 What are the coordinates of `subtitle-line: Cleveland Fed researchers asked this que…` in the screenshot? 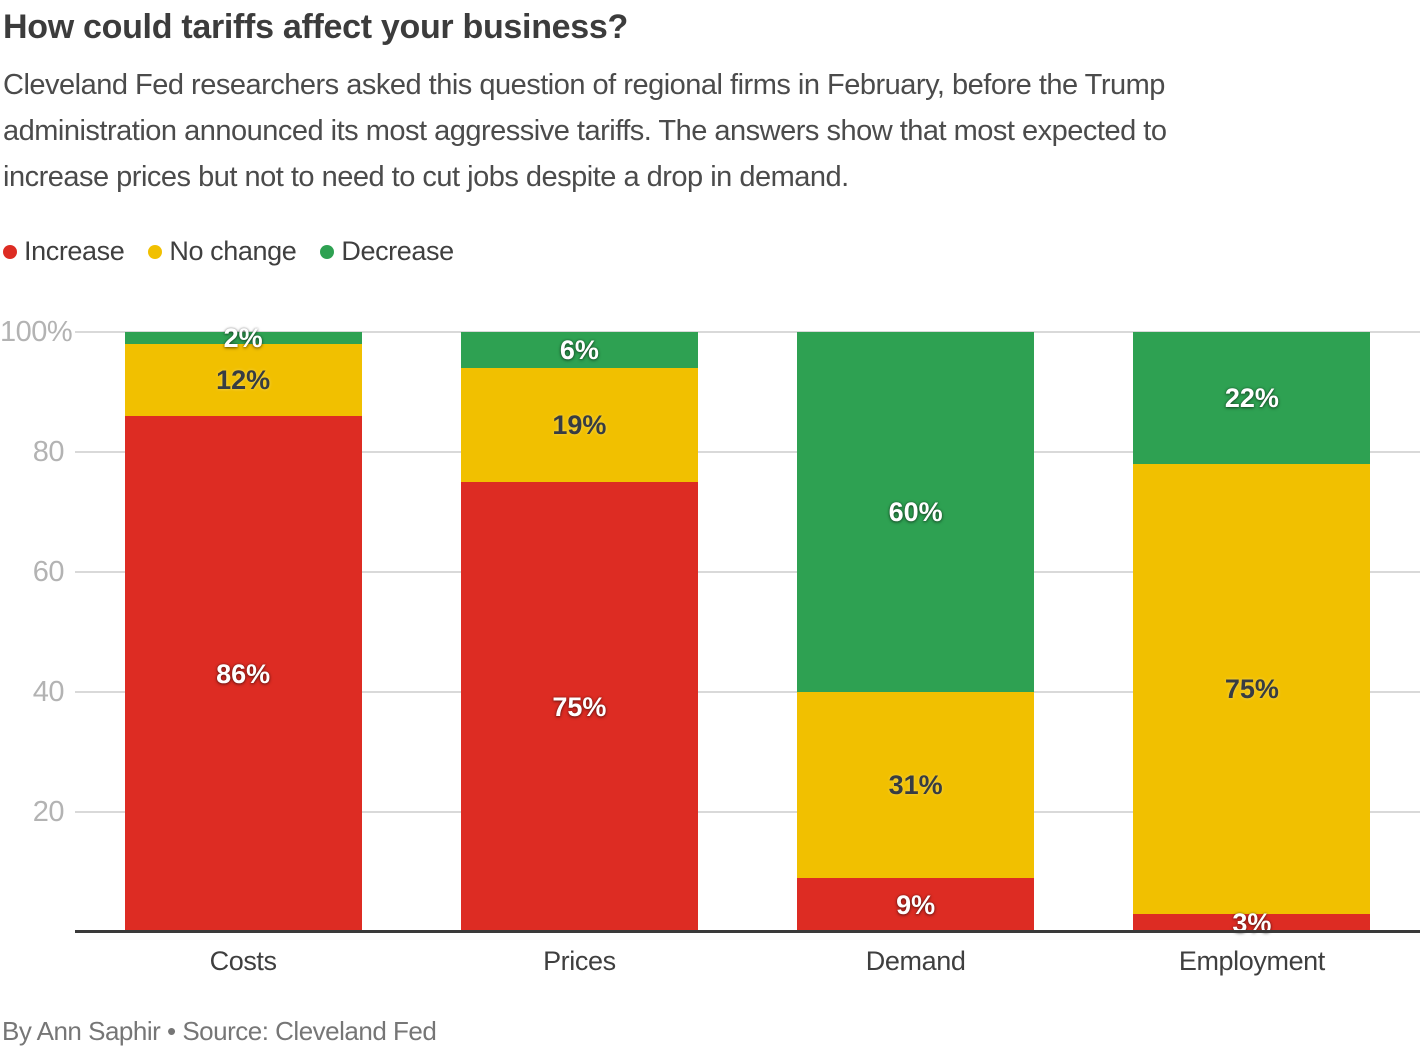 It's located at (584, 85).